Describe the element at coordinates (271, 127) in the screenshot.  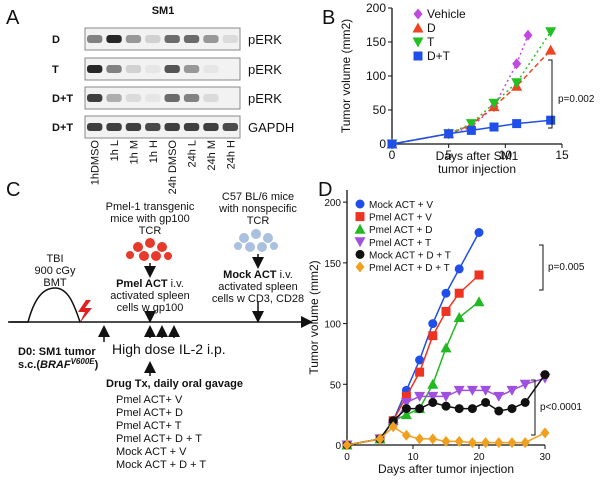
I see `protein-label: GAPDH` at that location.